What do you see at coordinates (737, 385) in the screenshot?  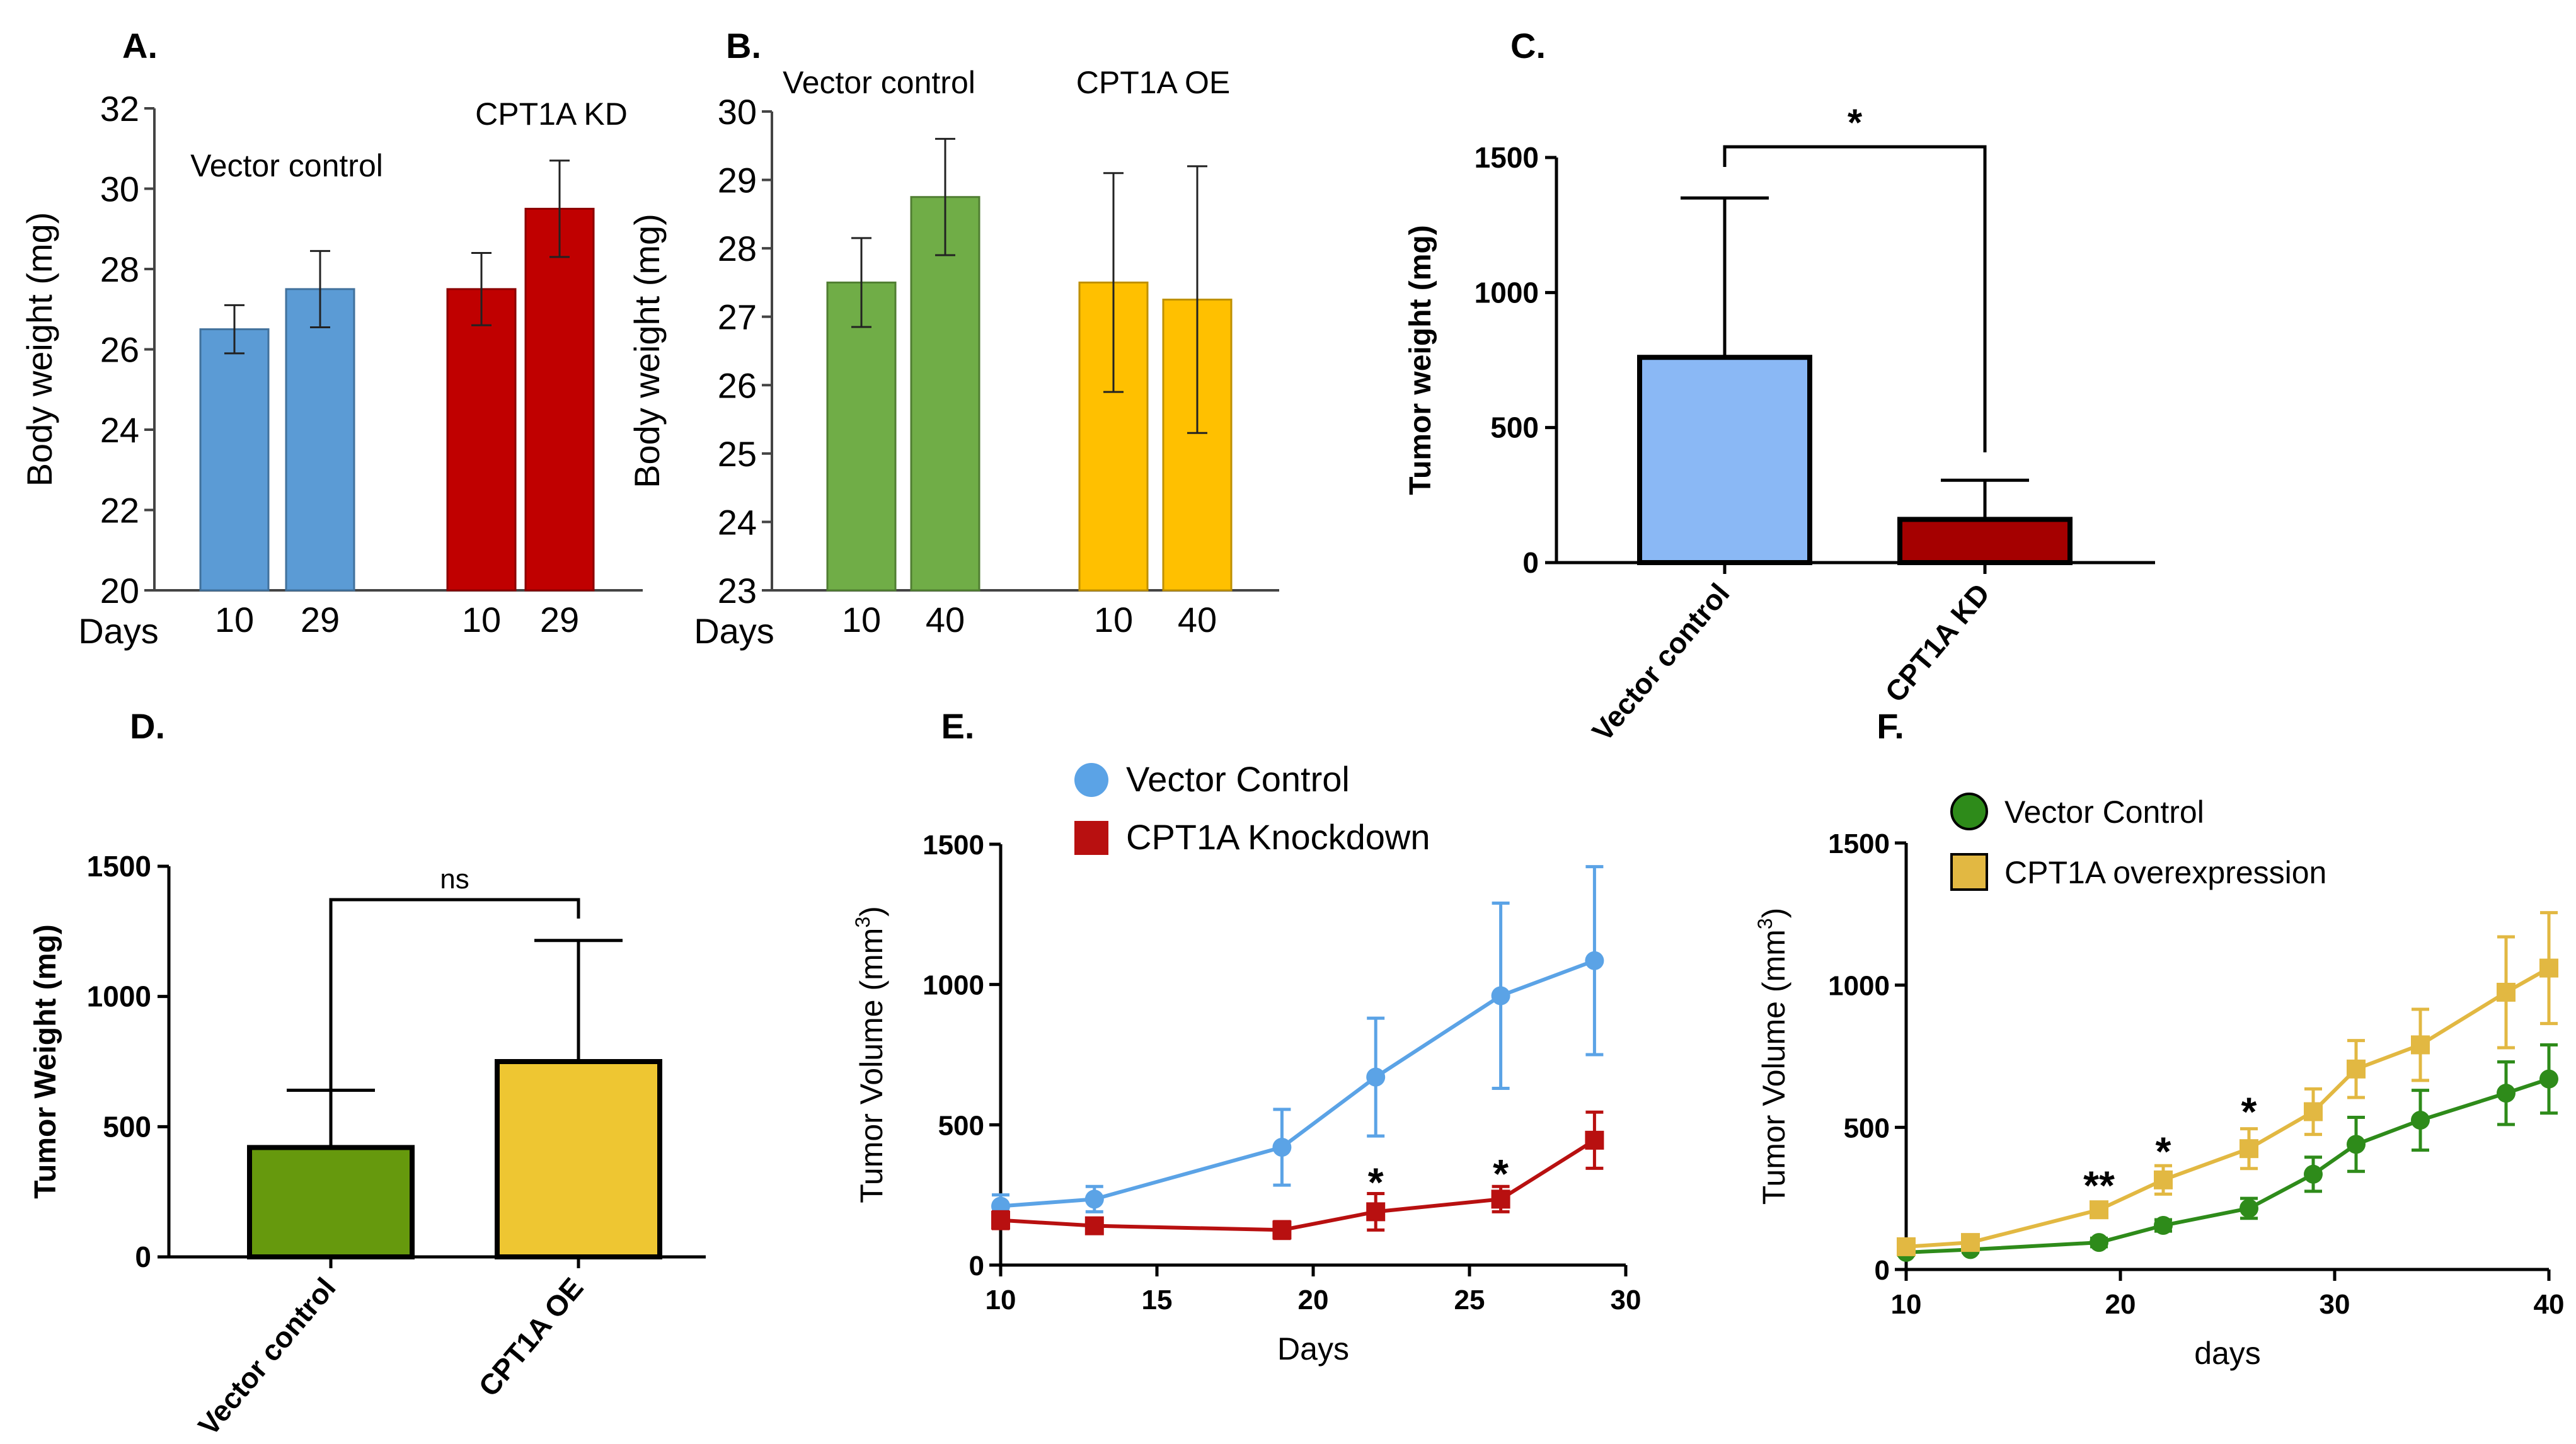 I see `y-tick-label: 26` at bounding box center [737, 385].